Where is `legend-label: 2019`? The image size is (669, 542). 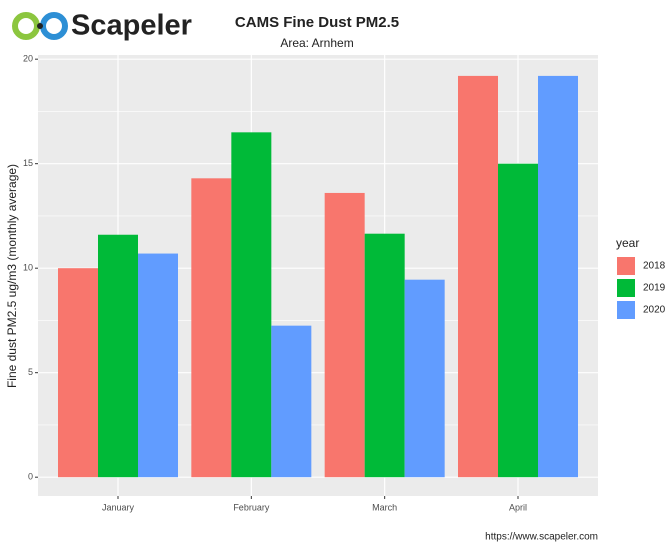
legend-label: 2019 is located at coordinates (654, 288).